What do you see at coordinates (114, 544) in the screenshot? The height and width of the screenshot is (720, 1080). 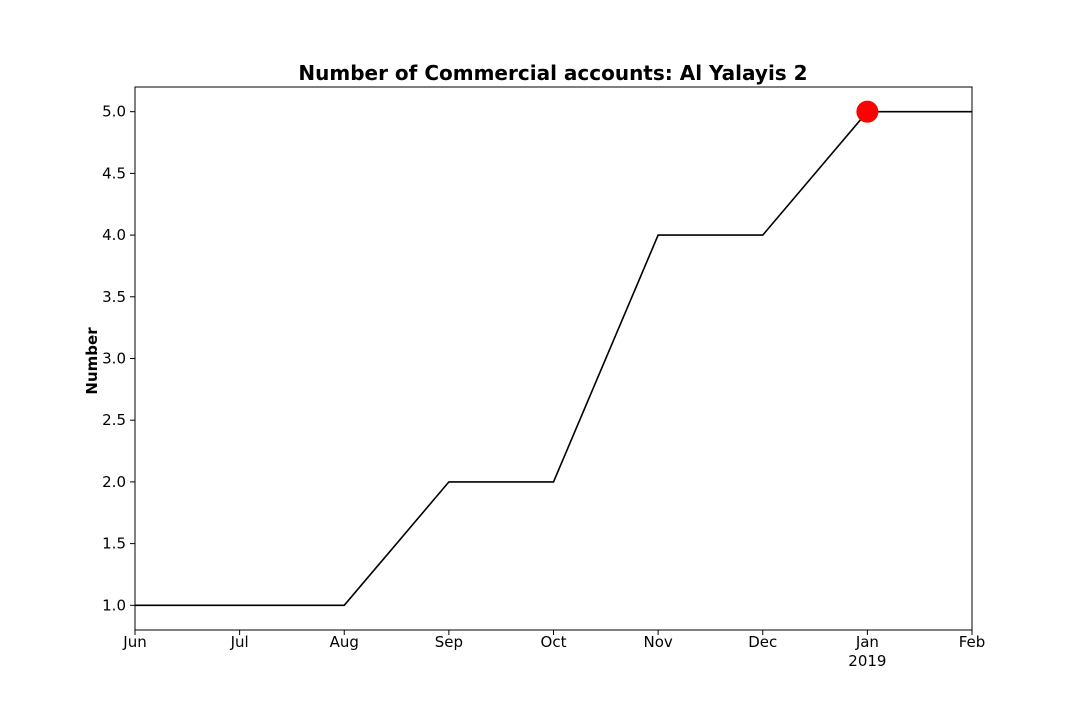 I see `y-tick-label: 1.5` at bounding box center [114, 544].